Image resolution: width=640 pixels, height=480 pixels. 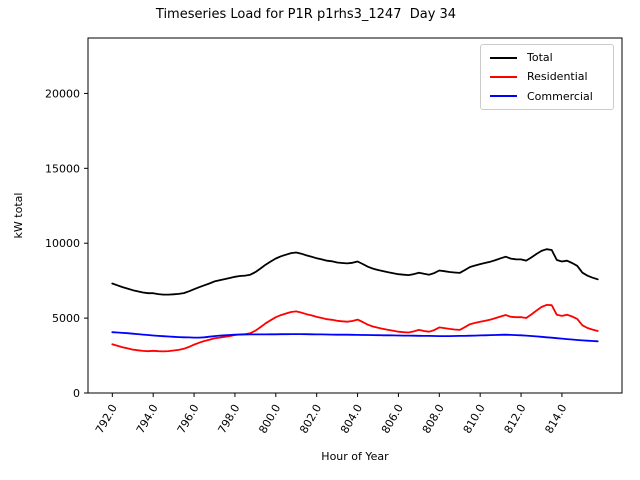 What do you see at coordinates (355, 272) in the screenshot?
I see `series-line-total` at bounding box center [355, 272].